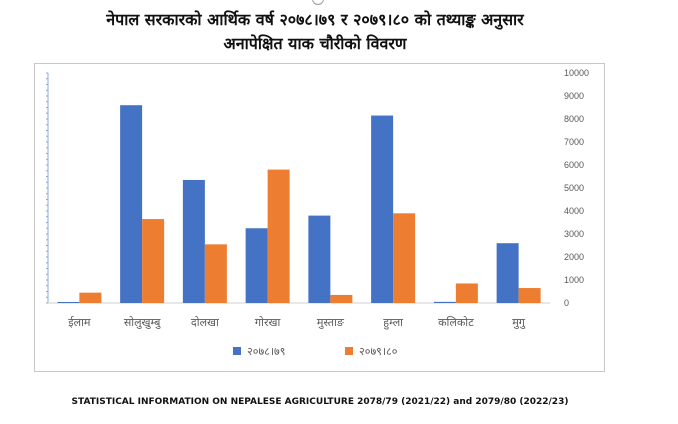 The height and width of the screenshot is (424, 678). What do you see at coordinates (393, 323) in the screenshot?
I see `x-tick-label: हुम्ला` at bounding box center [393, 323].